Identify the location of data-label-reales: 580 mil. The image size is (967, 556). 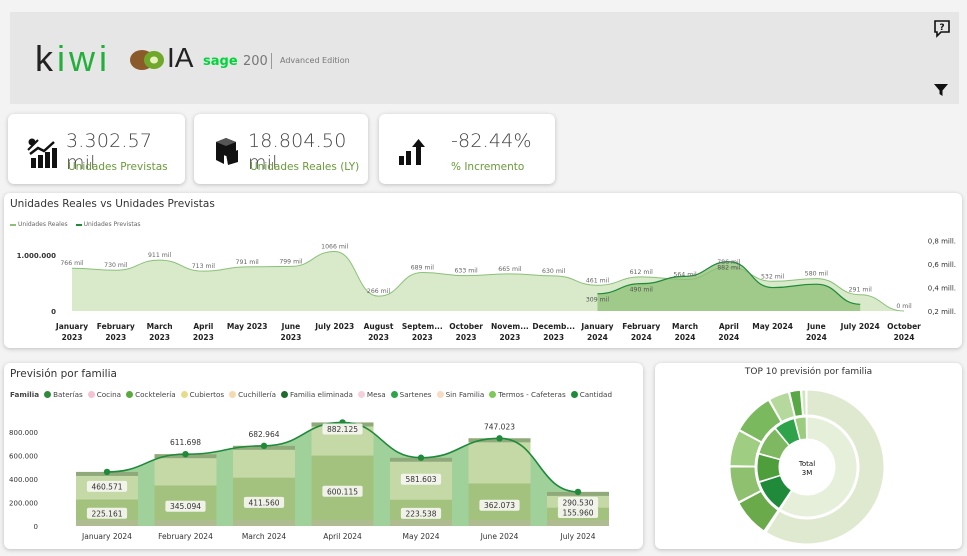
(817, 274).